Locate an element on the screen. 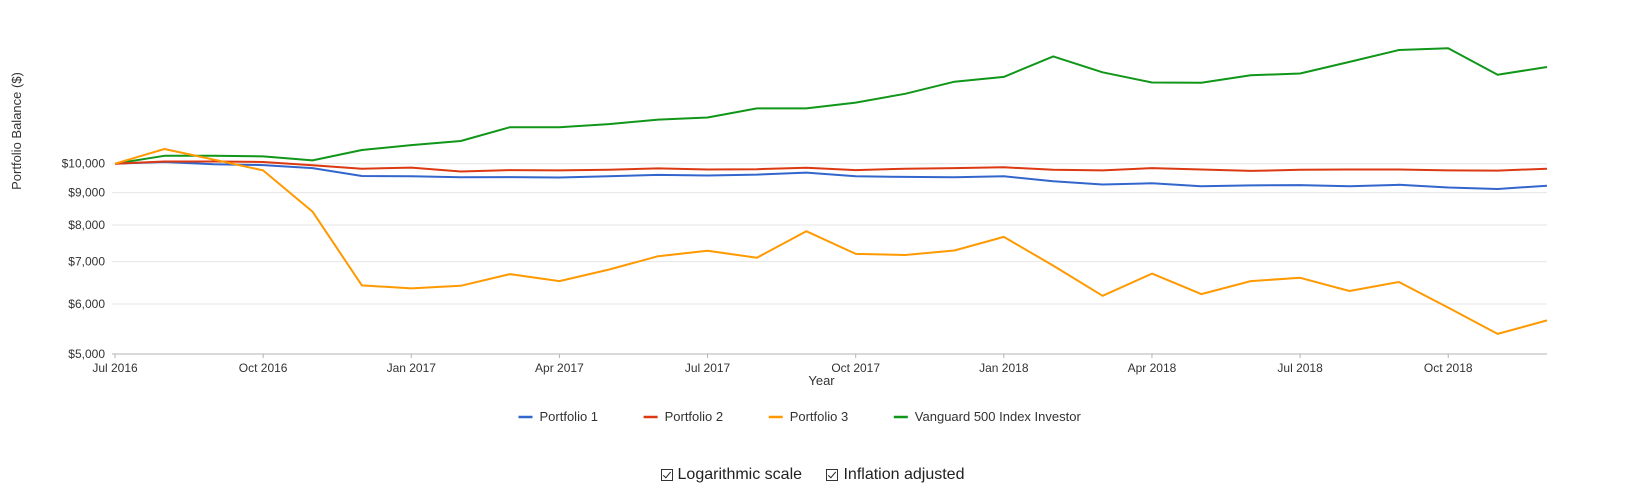  x-axis-title: Year is located at coordinates (821, 380).